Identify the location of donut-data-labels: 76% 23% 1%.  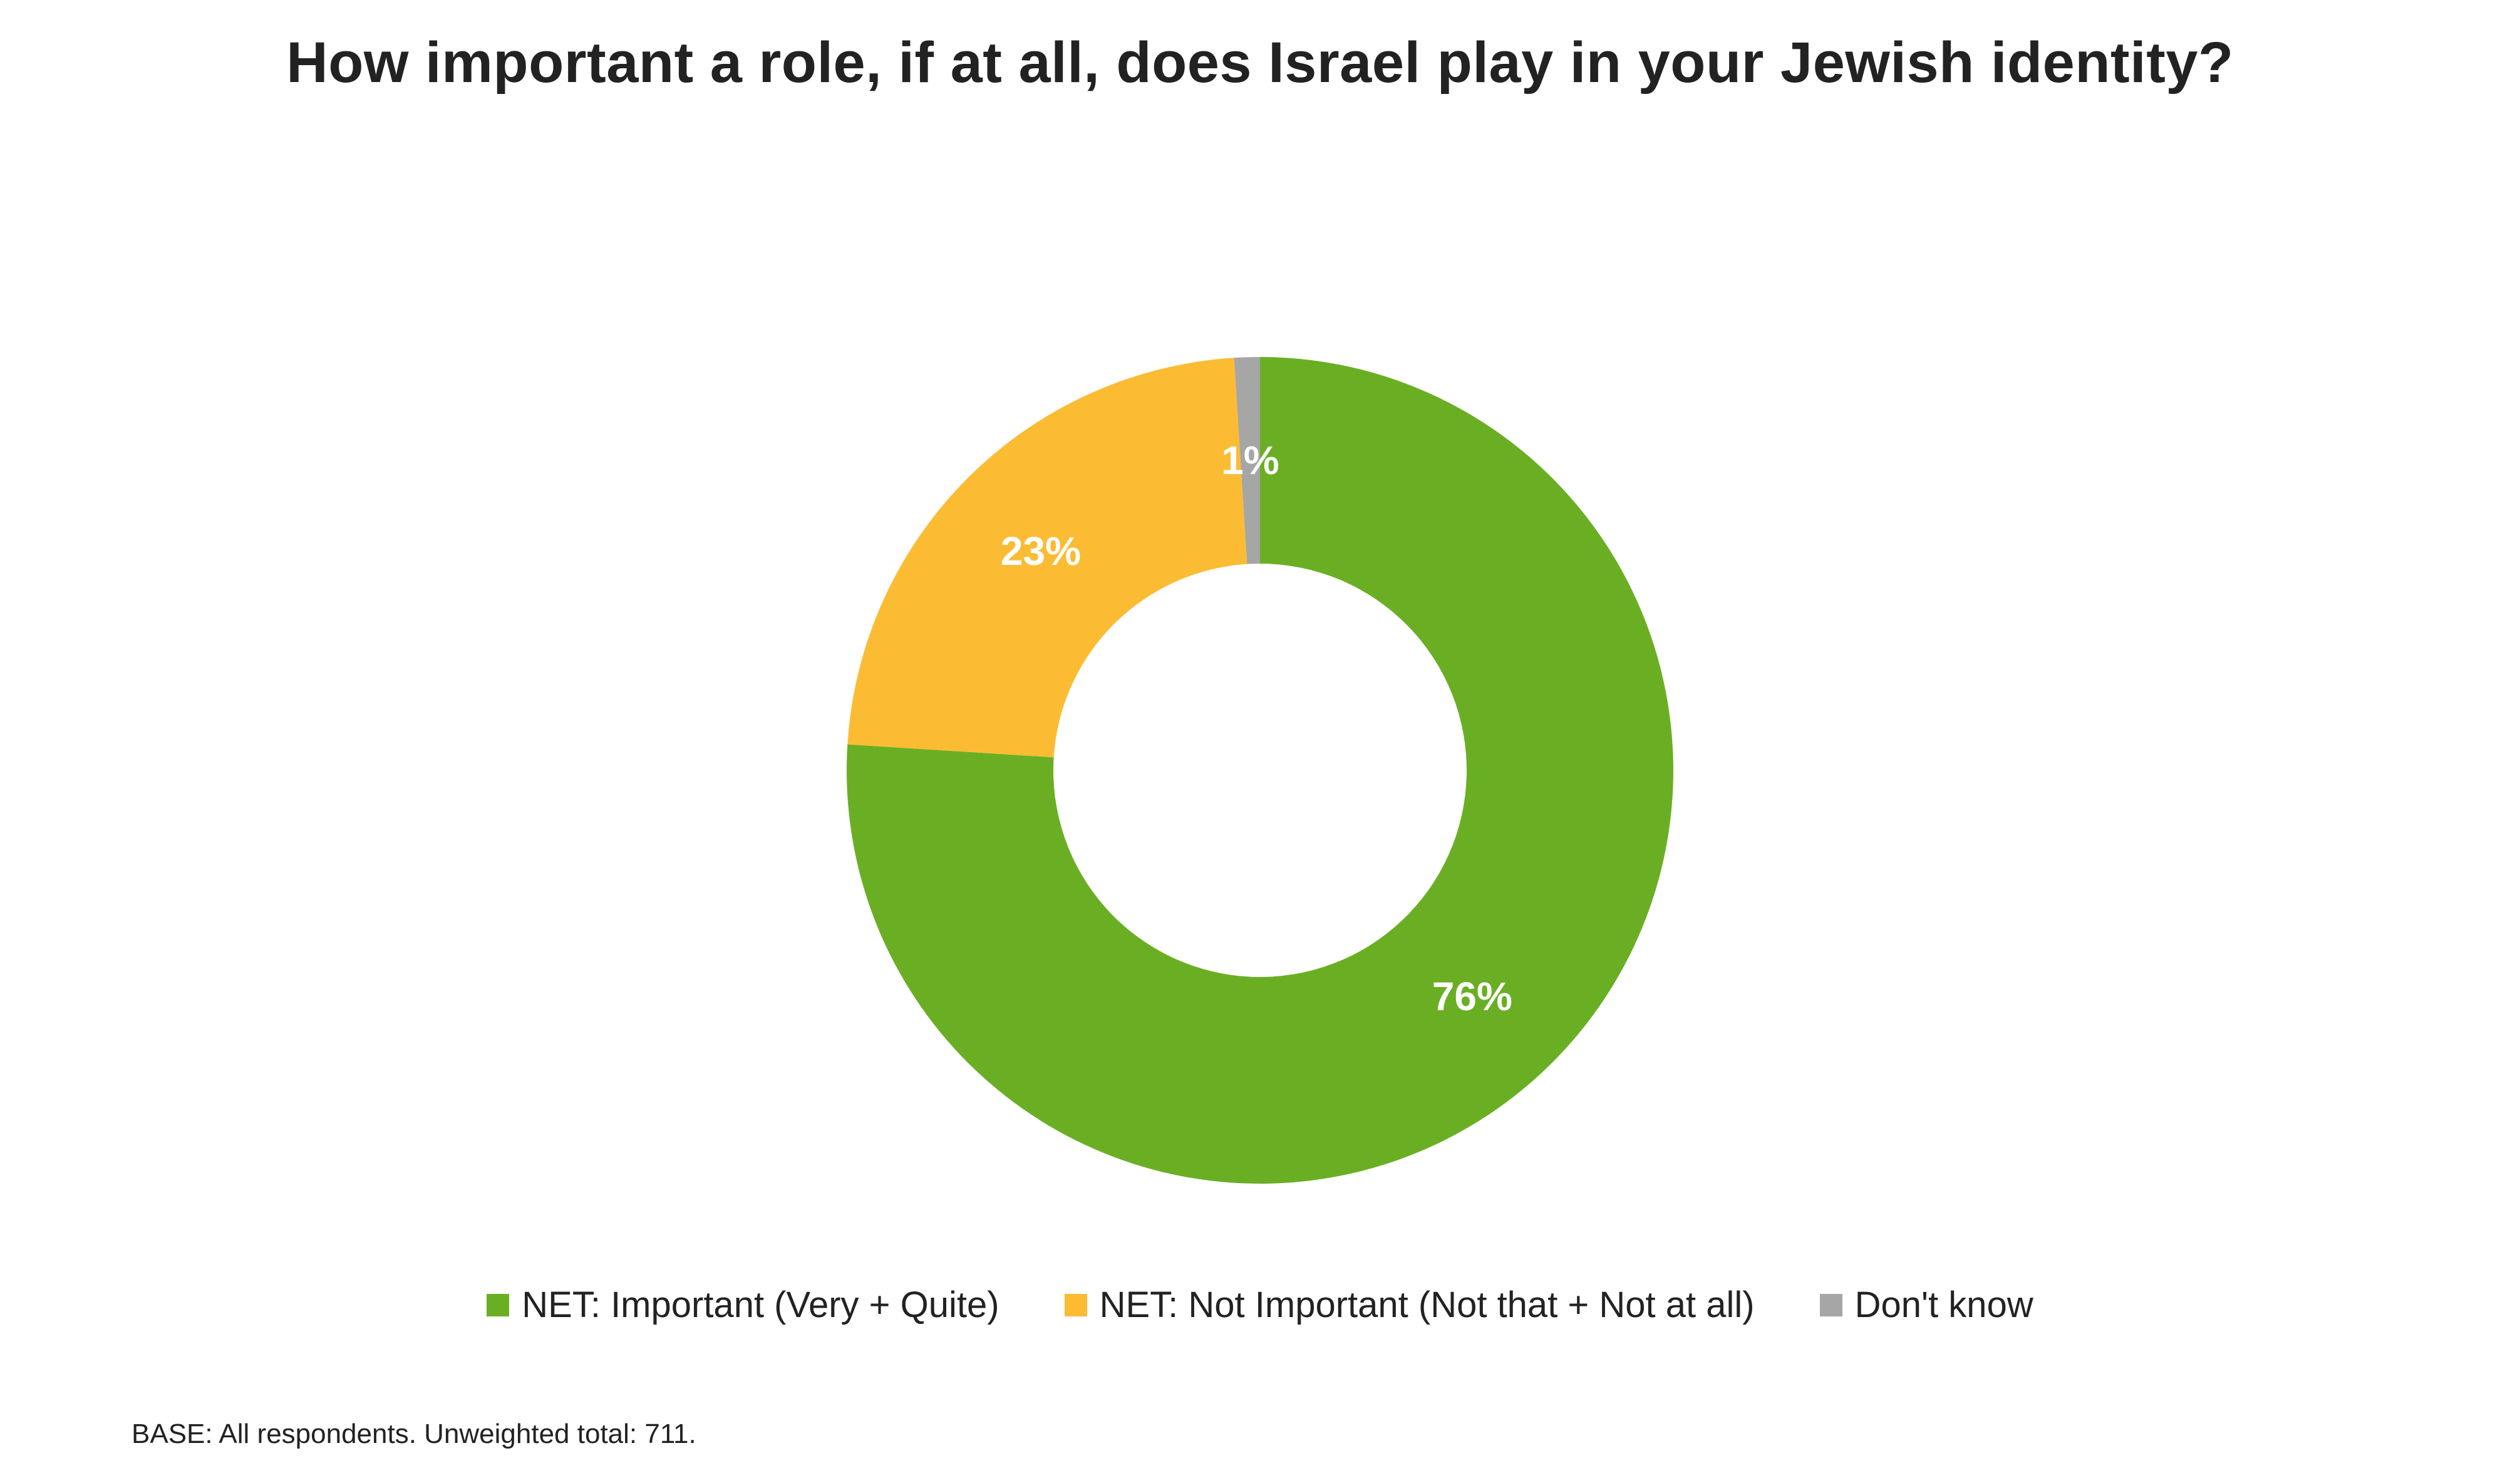
(1256, 728).